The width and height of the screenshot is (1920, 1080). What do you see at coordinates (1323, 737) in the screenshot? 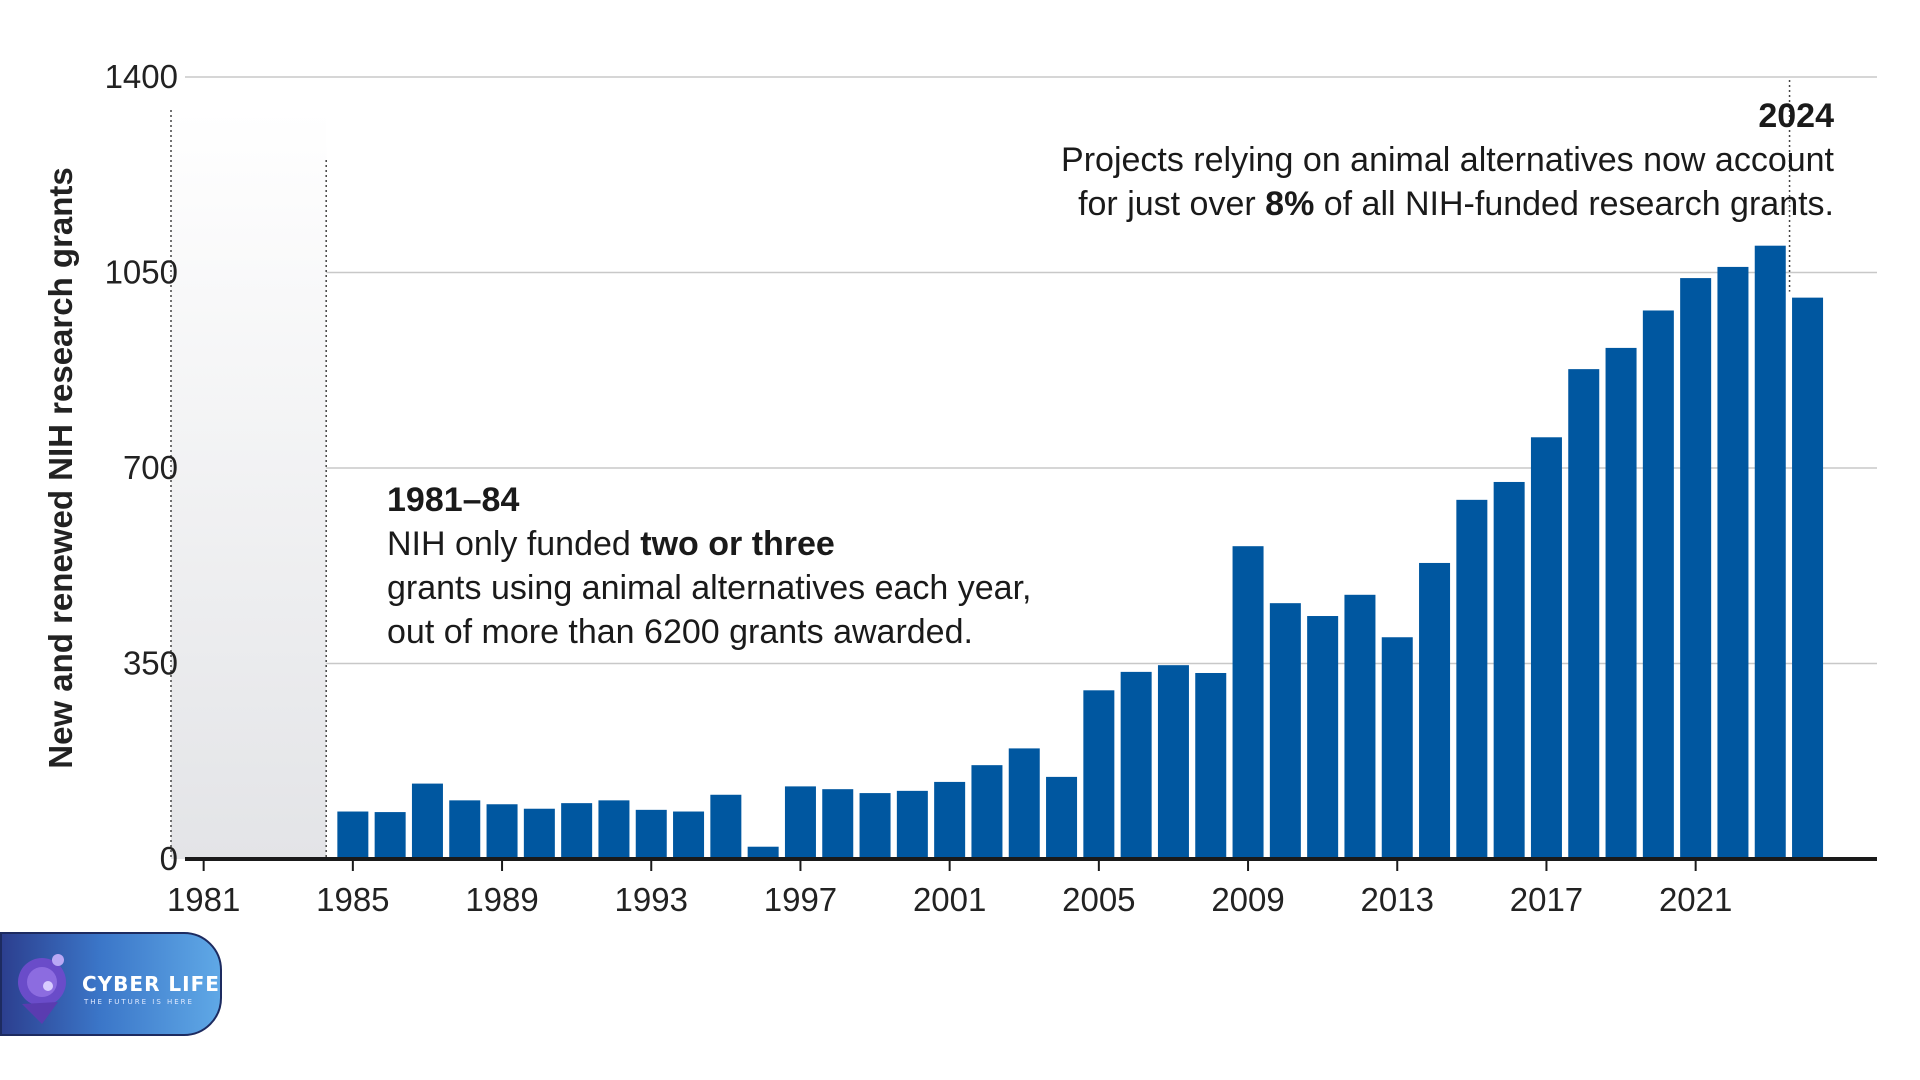
I see `bar-2011` at bounding box center [1323, 737].